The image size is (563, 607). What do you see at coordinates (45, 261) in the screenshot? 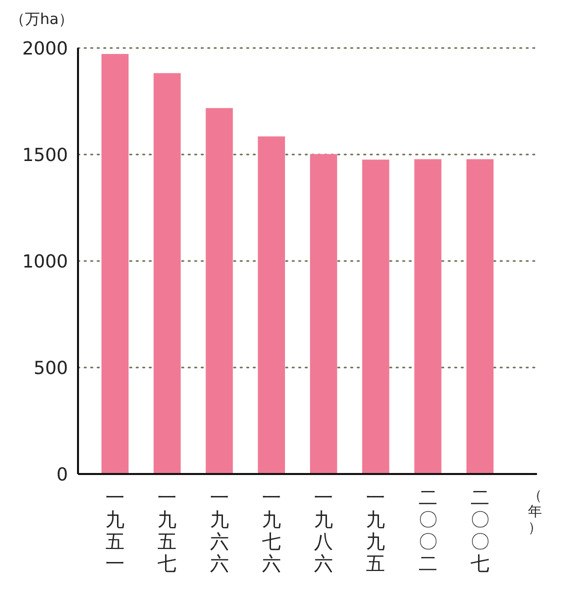
I see `y-tick-label: 1000` at bounding box center [45, 261].